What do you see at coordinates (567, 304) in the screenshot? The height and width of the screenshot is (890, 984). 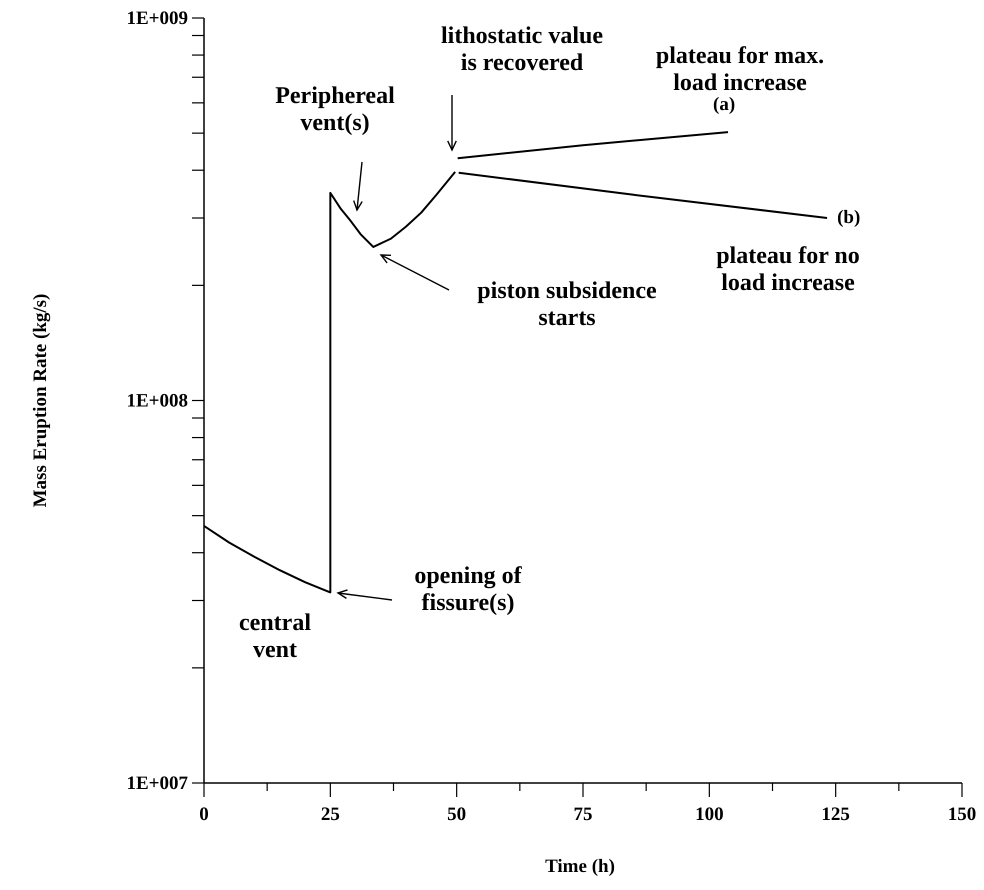 I see `annotation: piston subsidence starts` at bounding box center [567, 304].